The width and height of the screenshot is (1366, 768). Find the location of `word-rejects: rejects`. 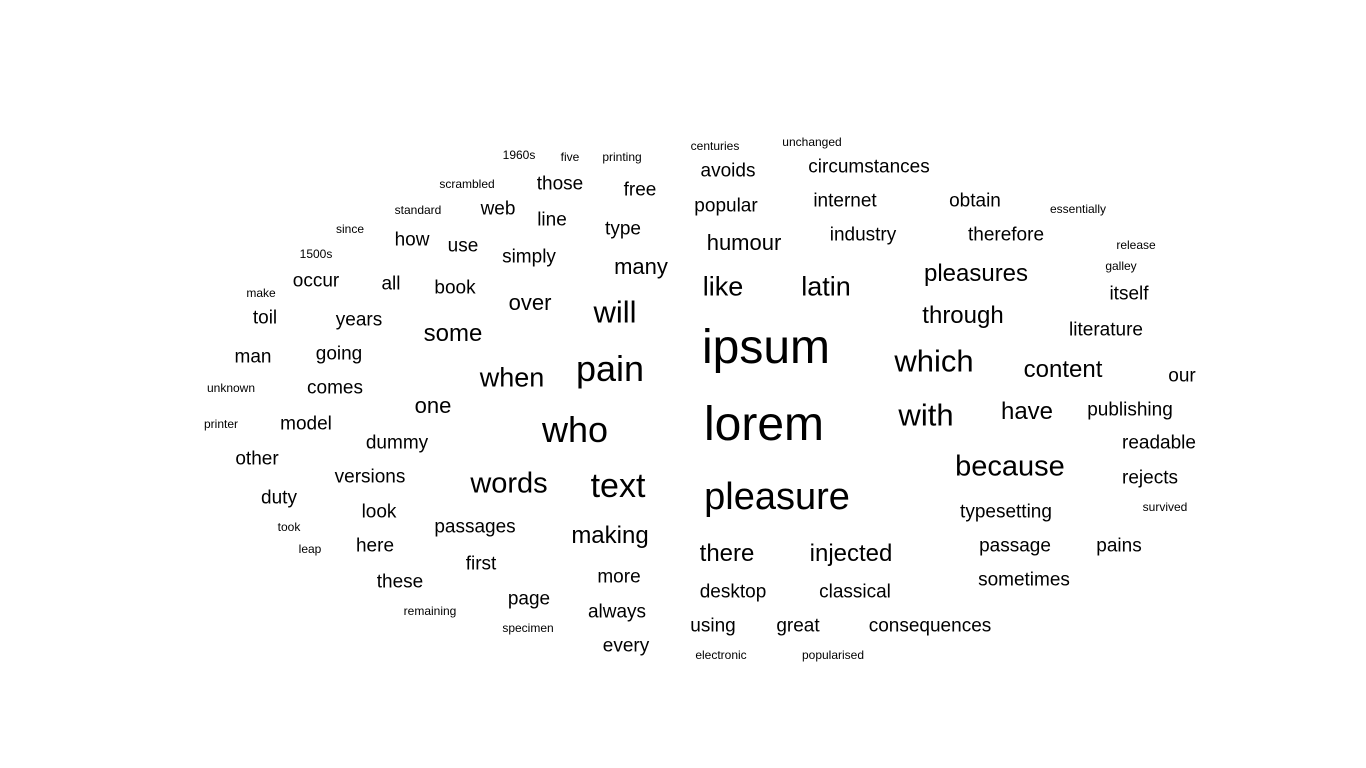

word-rejects: rejects is located at coordinates (1150, 478).